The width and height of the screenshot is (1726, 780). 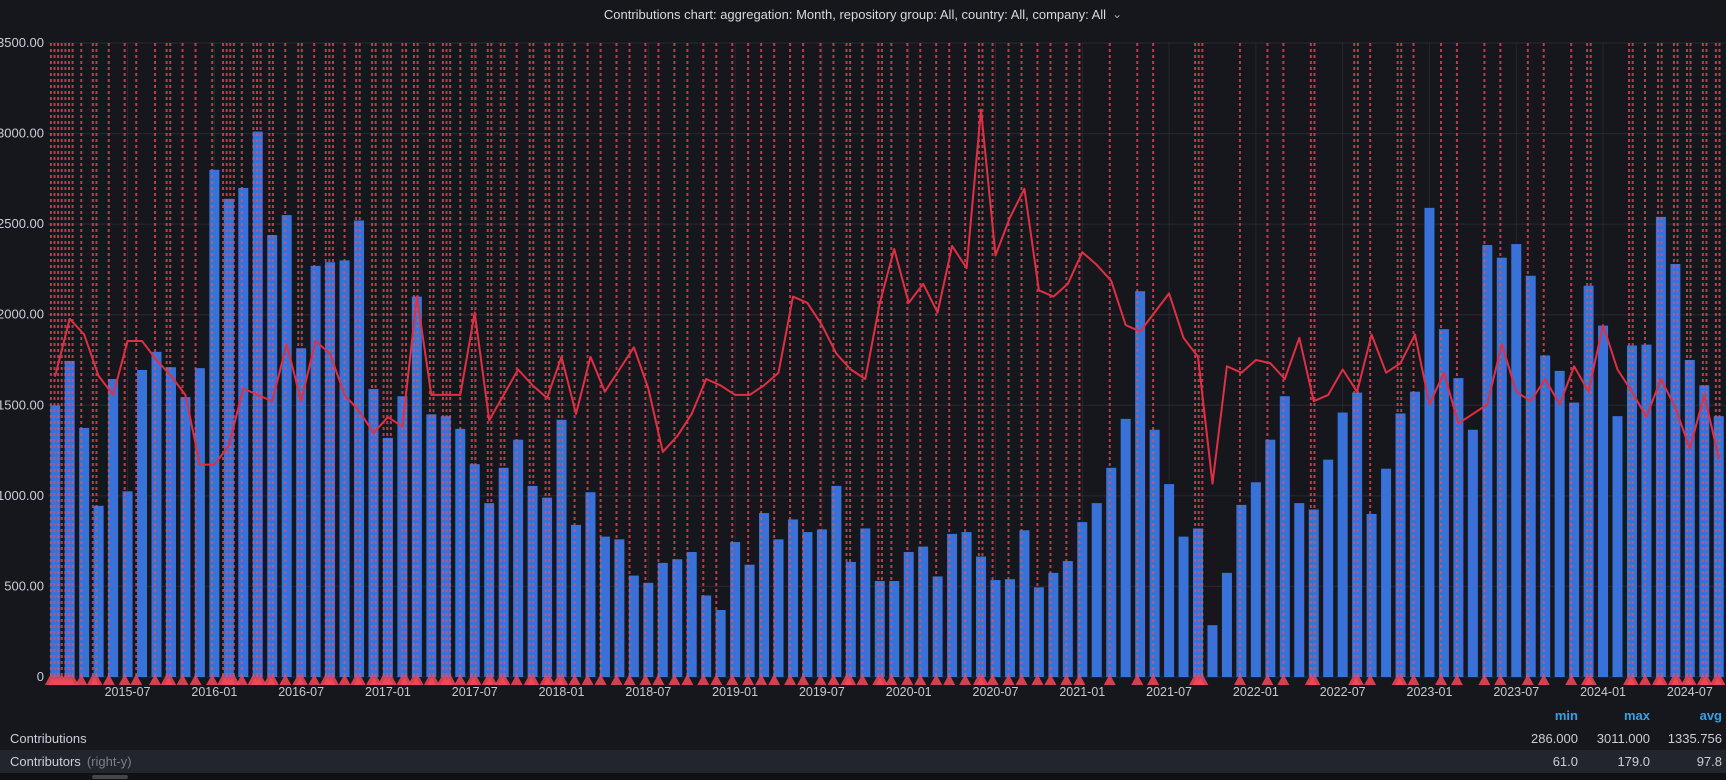 I want to click on legend-col-min: min, so click(x=1566, y=715).